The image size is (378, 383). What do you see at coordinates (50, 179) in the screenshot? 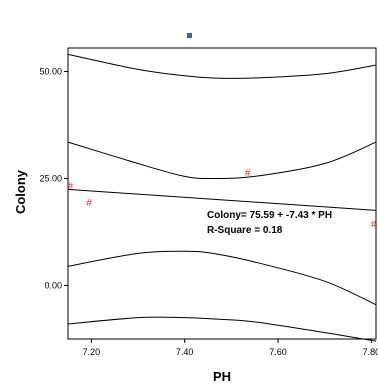
I see `y-tick-label: 25.00` at bounding box center [50, 179].